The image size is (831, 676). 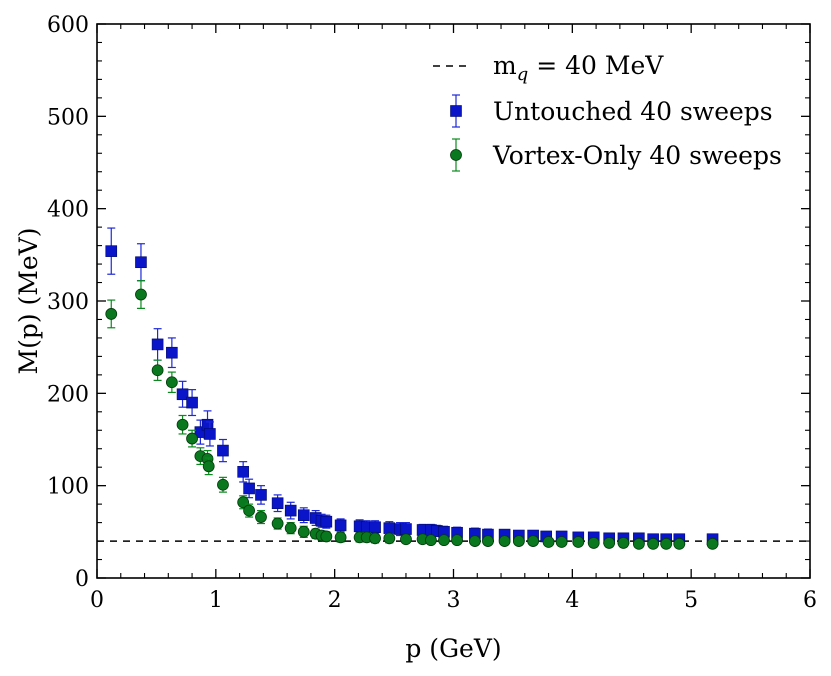 I want to click on legend-label-vortex-only: Vortex-Only 40 sweeps, so click(x=637, y=155).